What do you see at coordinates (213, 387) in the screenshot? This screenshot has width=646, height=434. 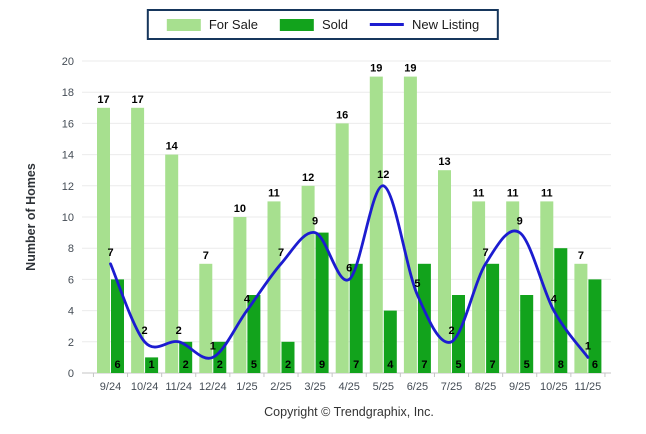 I see `x-tick-label: 12/24` at bounding box center [213, 387].